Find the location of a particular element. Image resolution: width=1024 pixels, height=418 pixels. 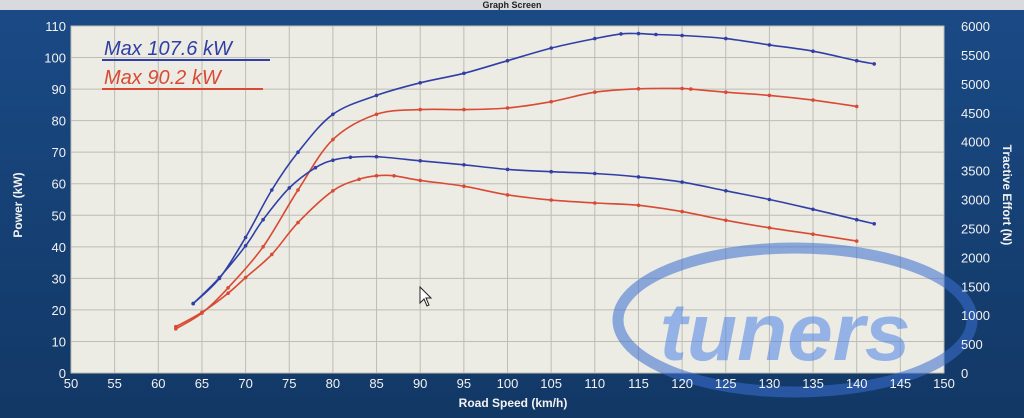

red-max-label: Max 90.2 kW is located at coordinates (163, 78).